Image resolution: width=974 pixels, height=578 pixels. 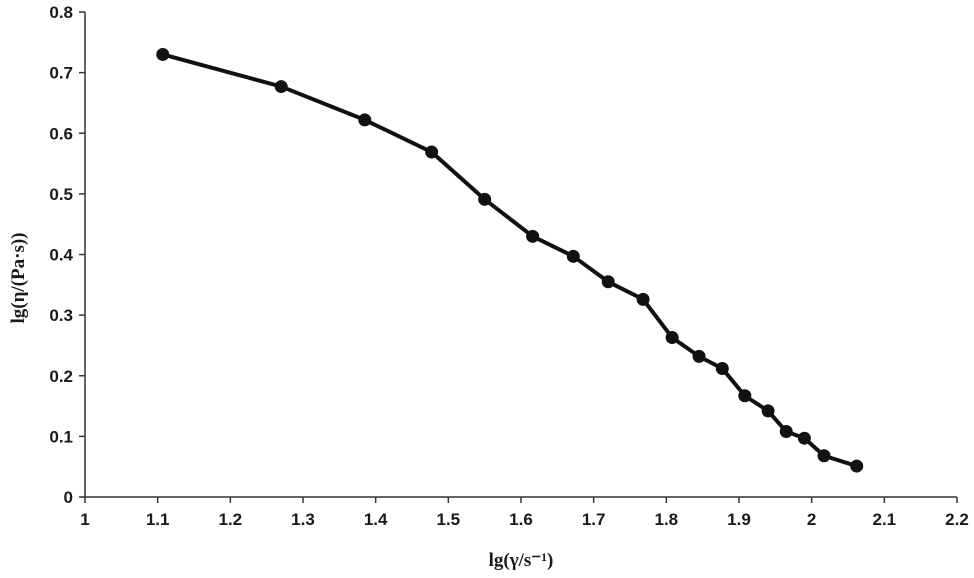 I want to click on y-tick-label: 0, so click(x=68, y=497).